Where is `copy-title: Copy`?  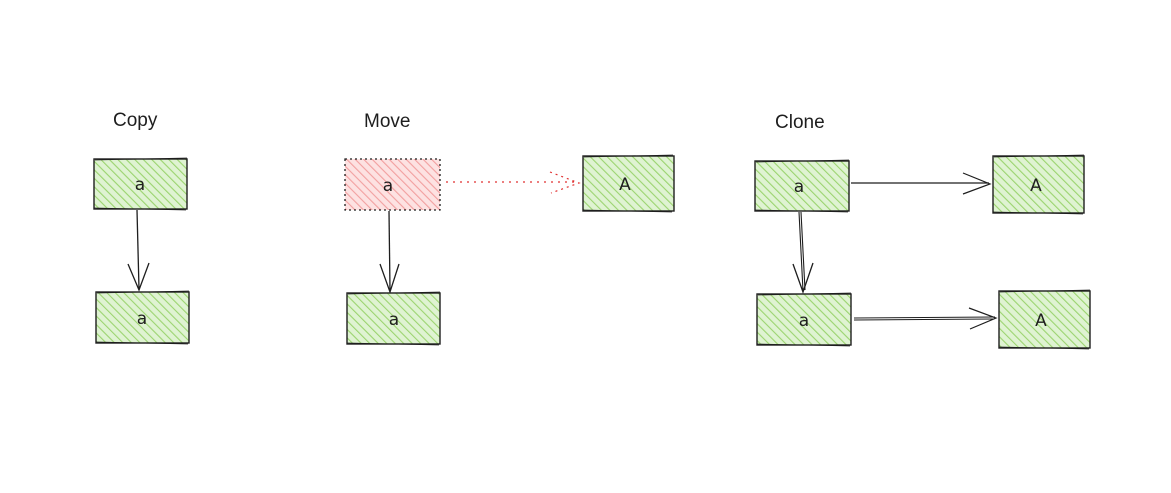
copy-title: Copy is located at coordinates (135, 120).